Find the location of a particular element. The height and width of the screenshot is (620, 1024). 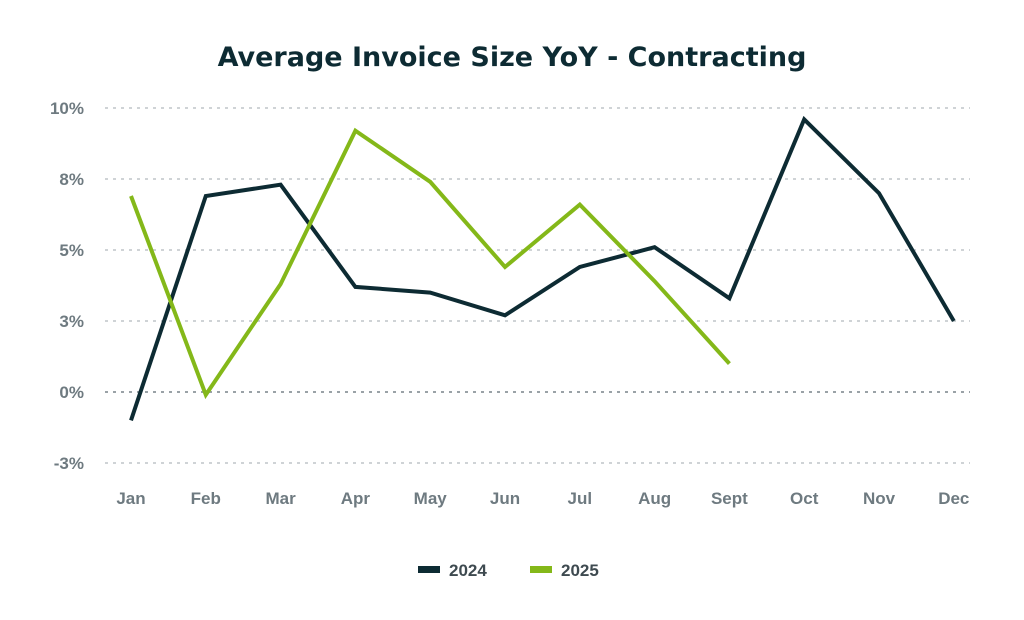

y-axis-ticks: 10% 8% 5% 3% 0% -3% is located at coordinates (67, 286).